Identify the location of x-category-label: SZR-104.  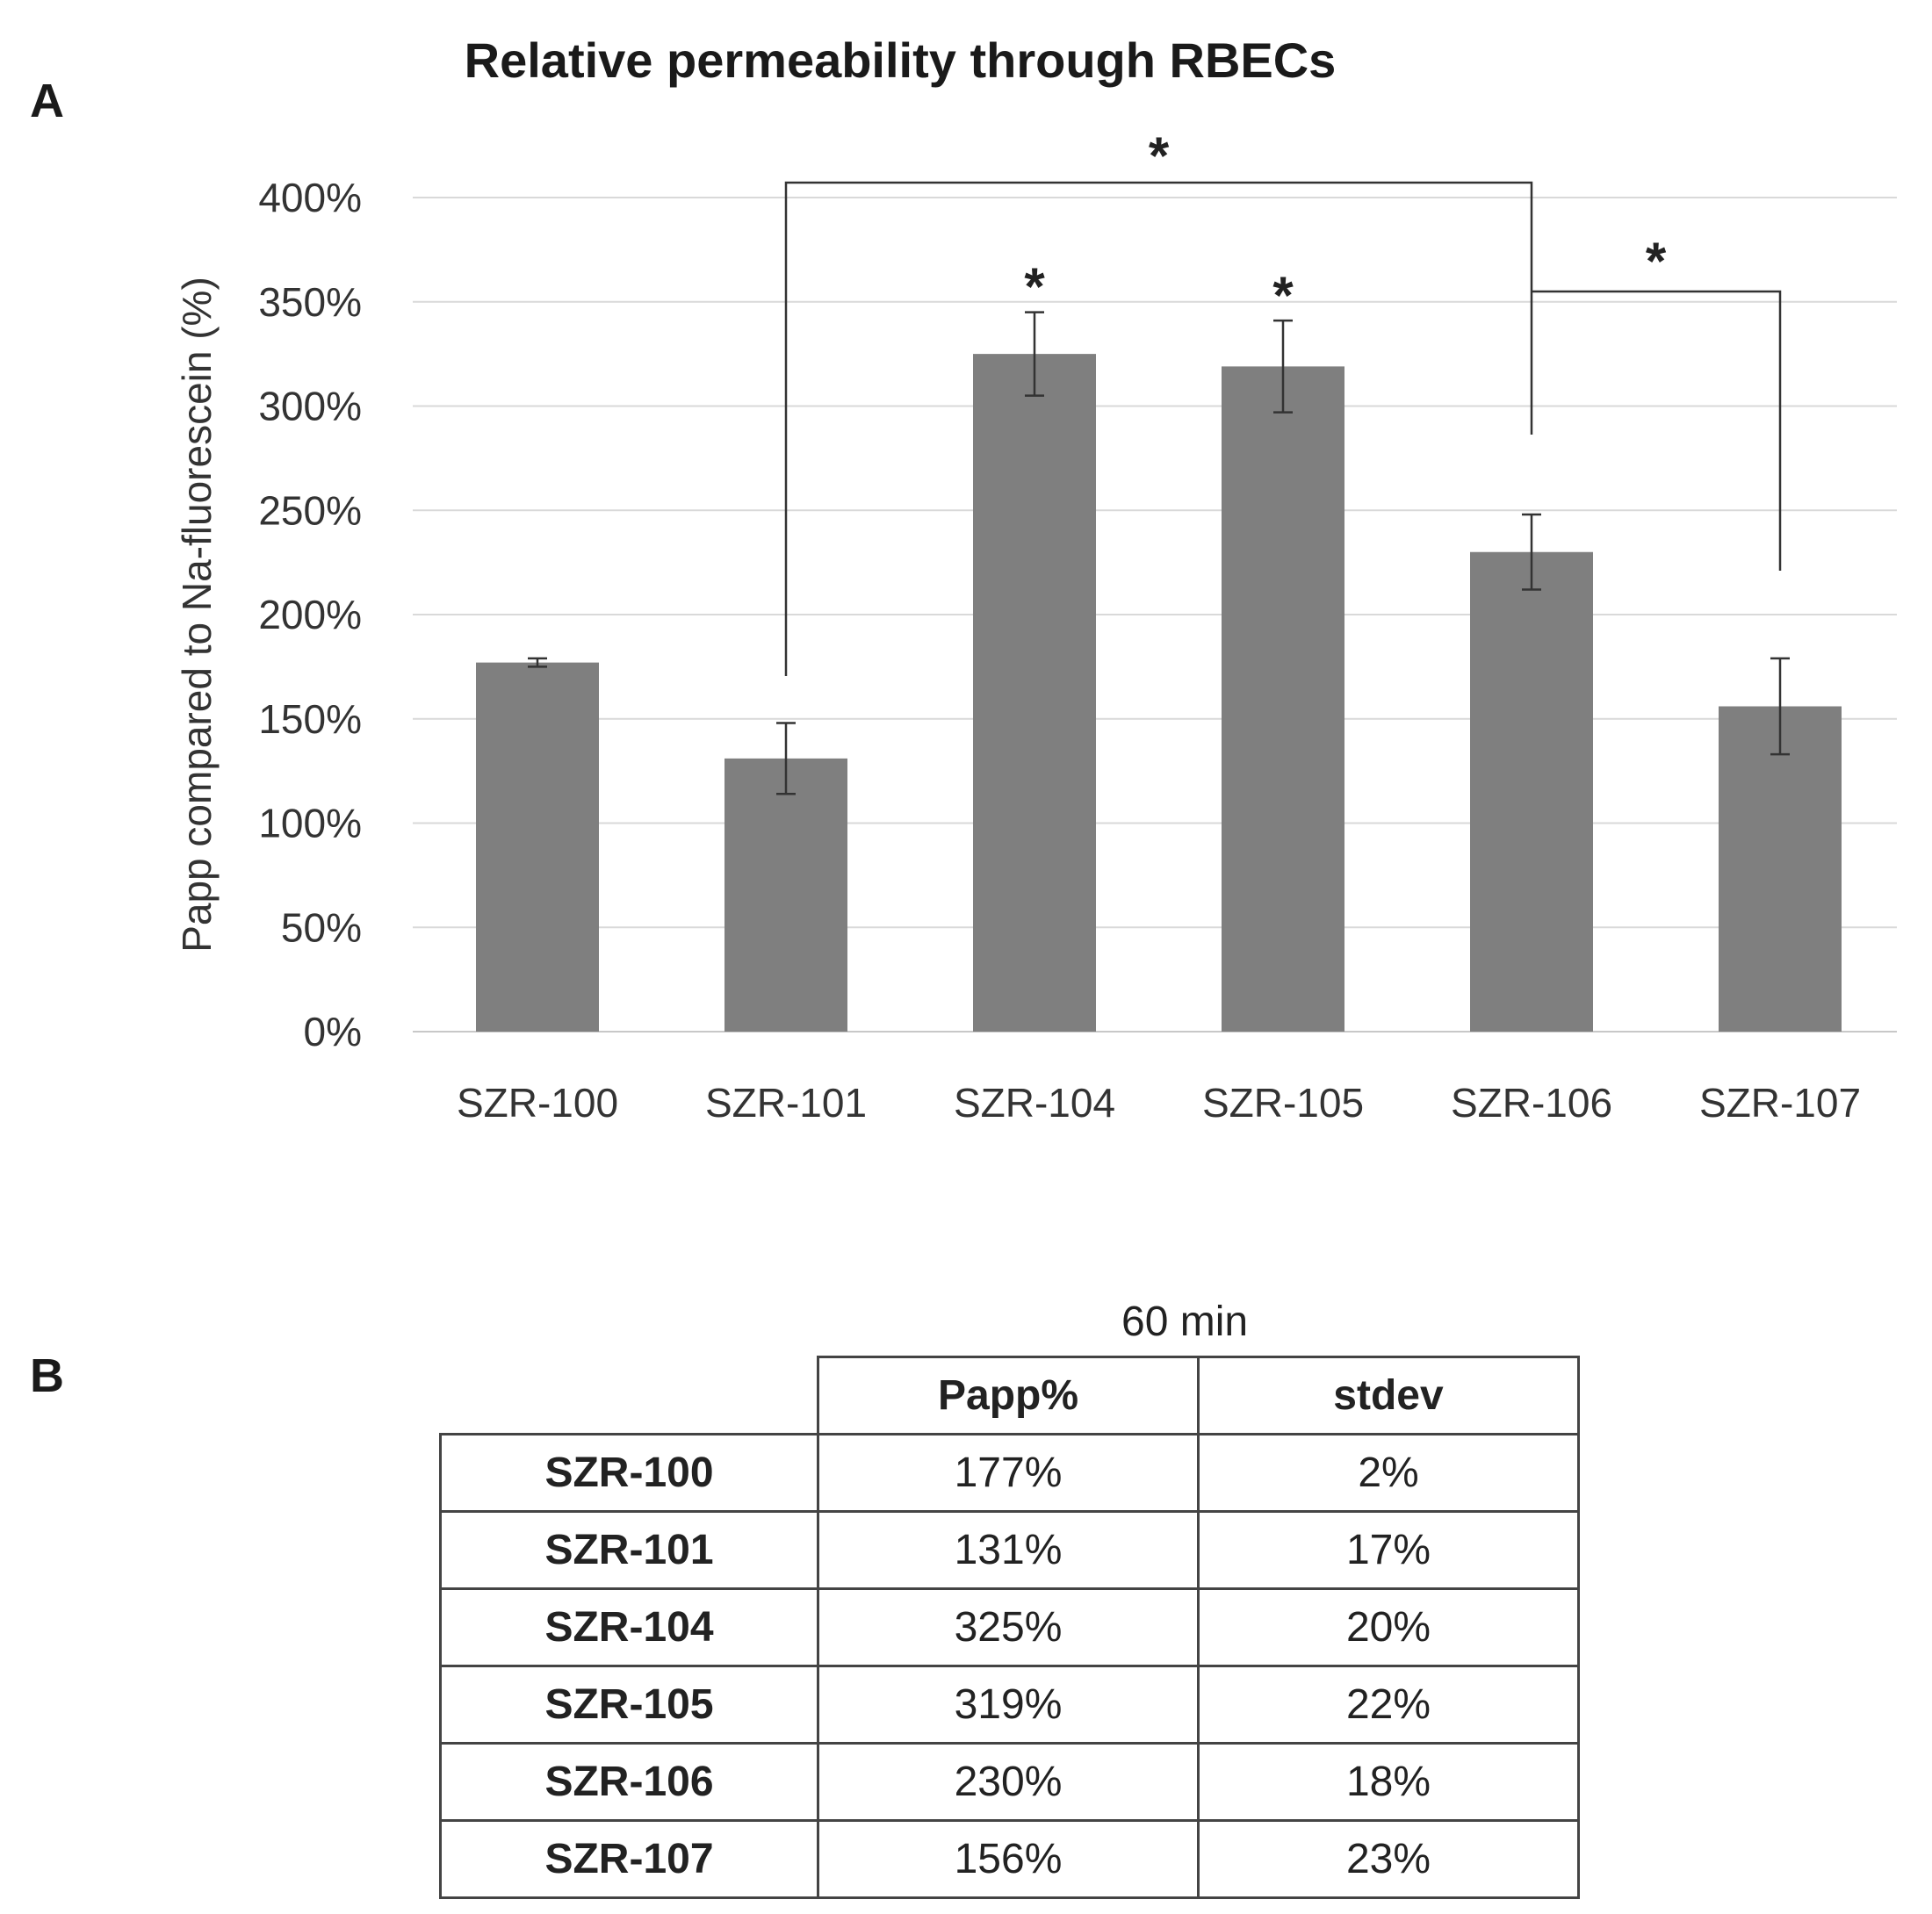
(1034, 1103).